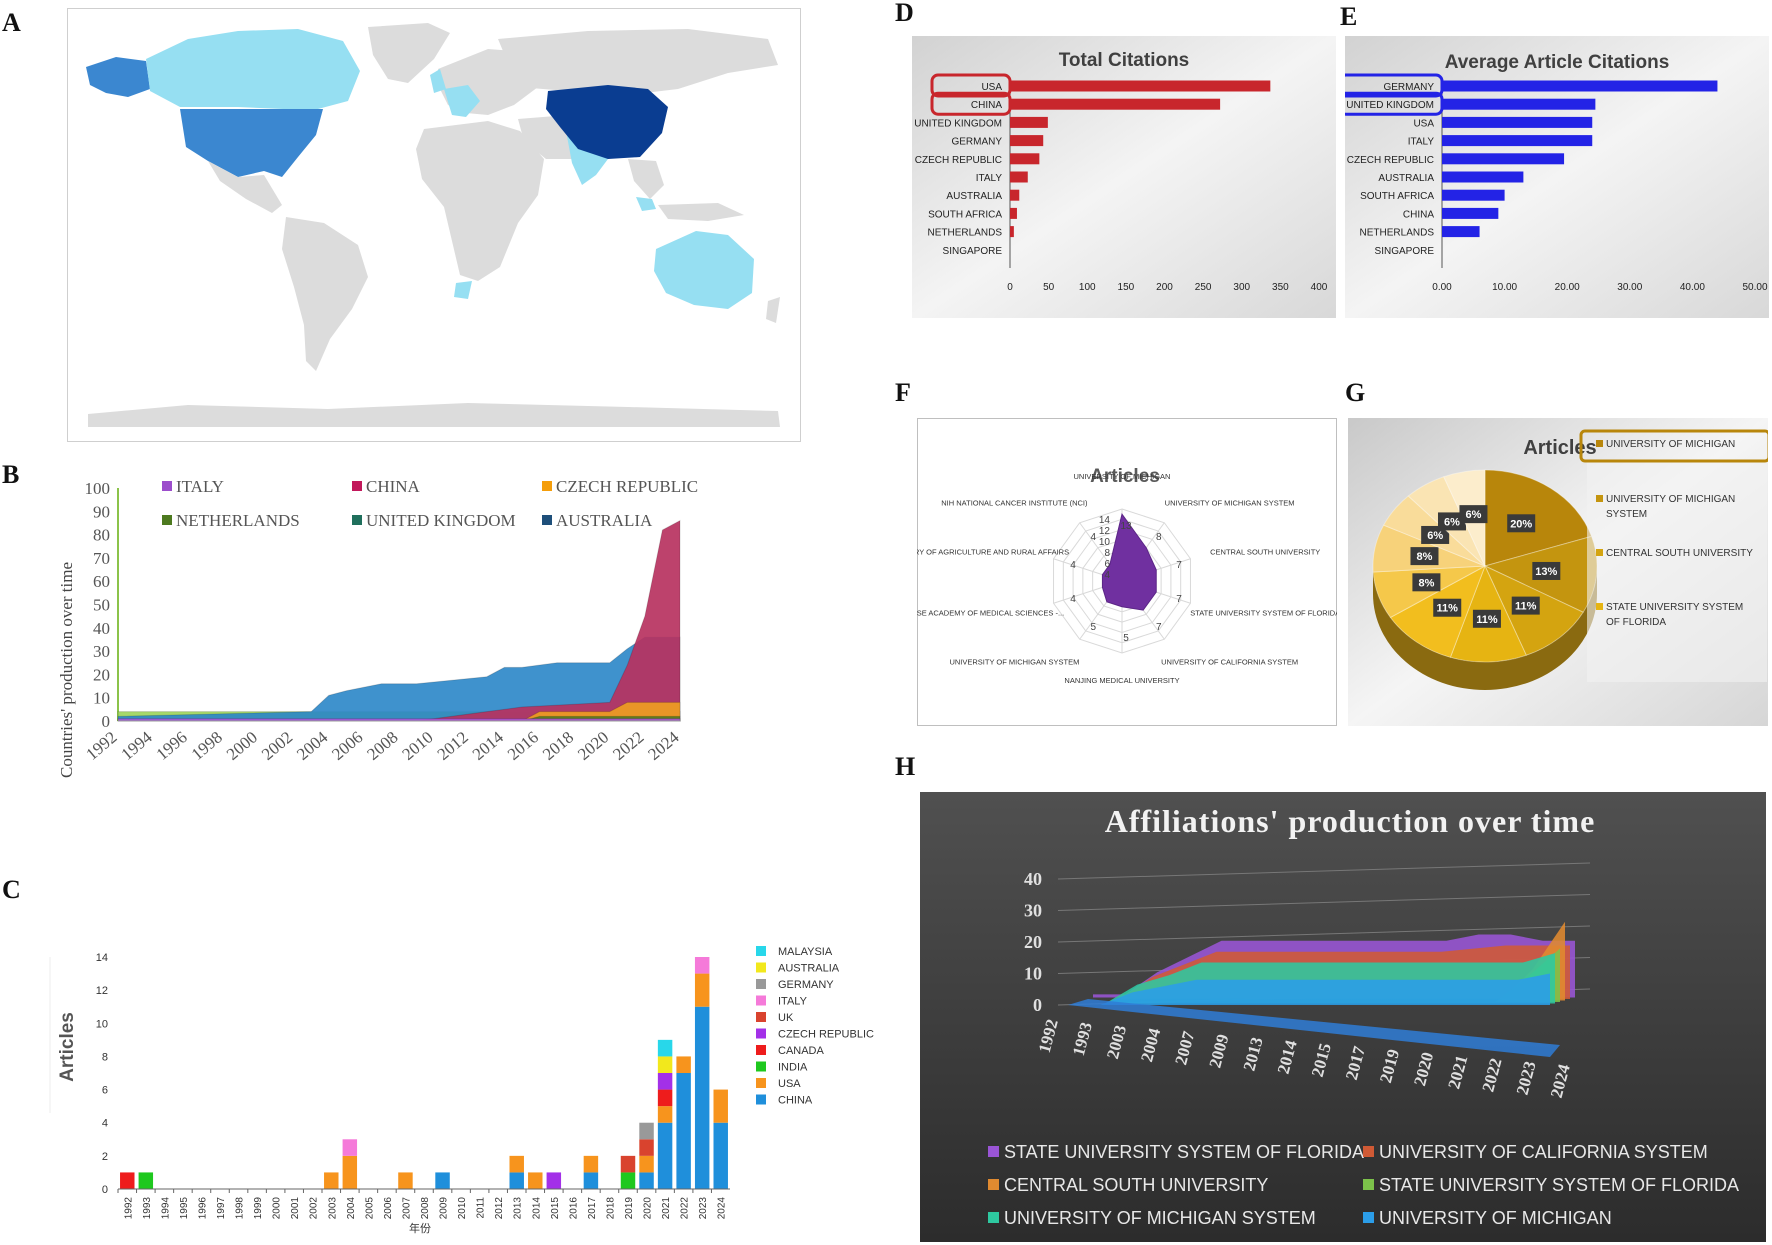  What do you see at coordinates (1677, 571) in the screenshot?
I see `legend-panel` at bounding box center [1677, 571].